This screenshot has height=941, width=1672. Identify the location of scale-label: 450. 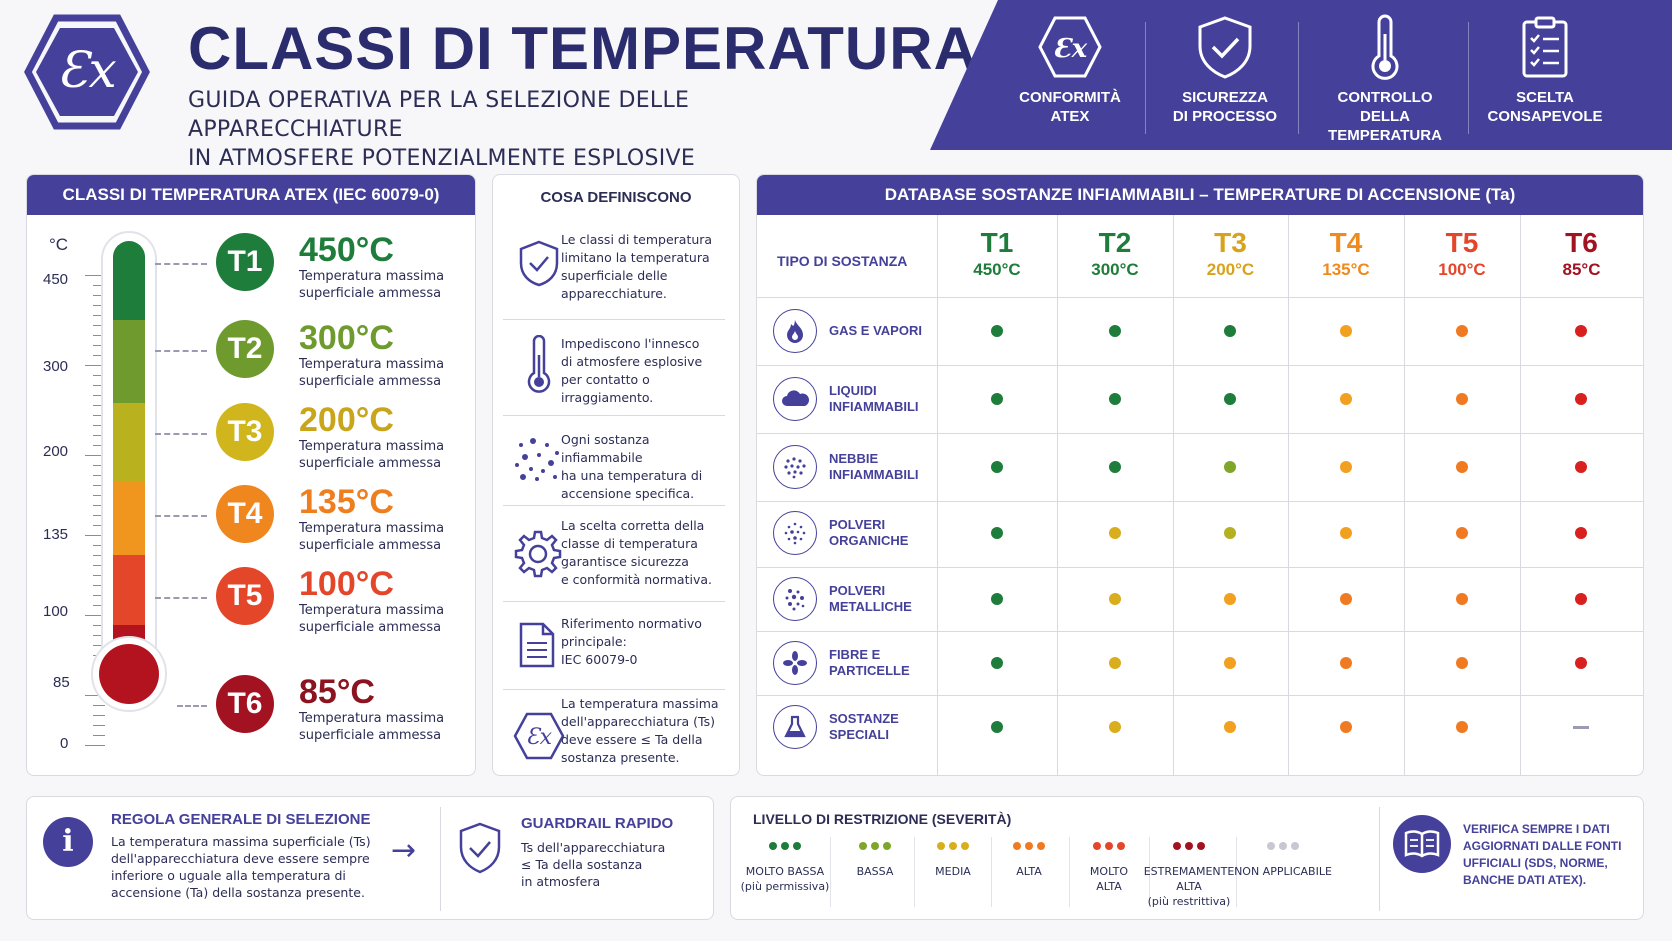
(56, 279).